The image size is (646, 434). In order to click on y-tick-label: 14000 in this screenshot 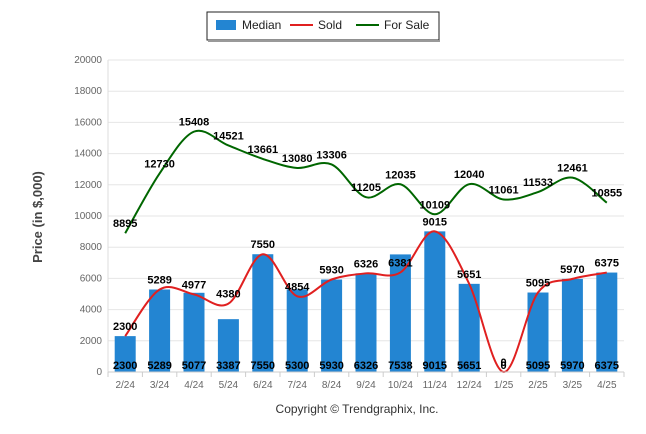, I will do `click(88, 154)`.